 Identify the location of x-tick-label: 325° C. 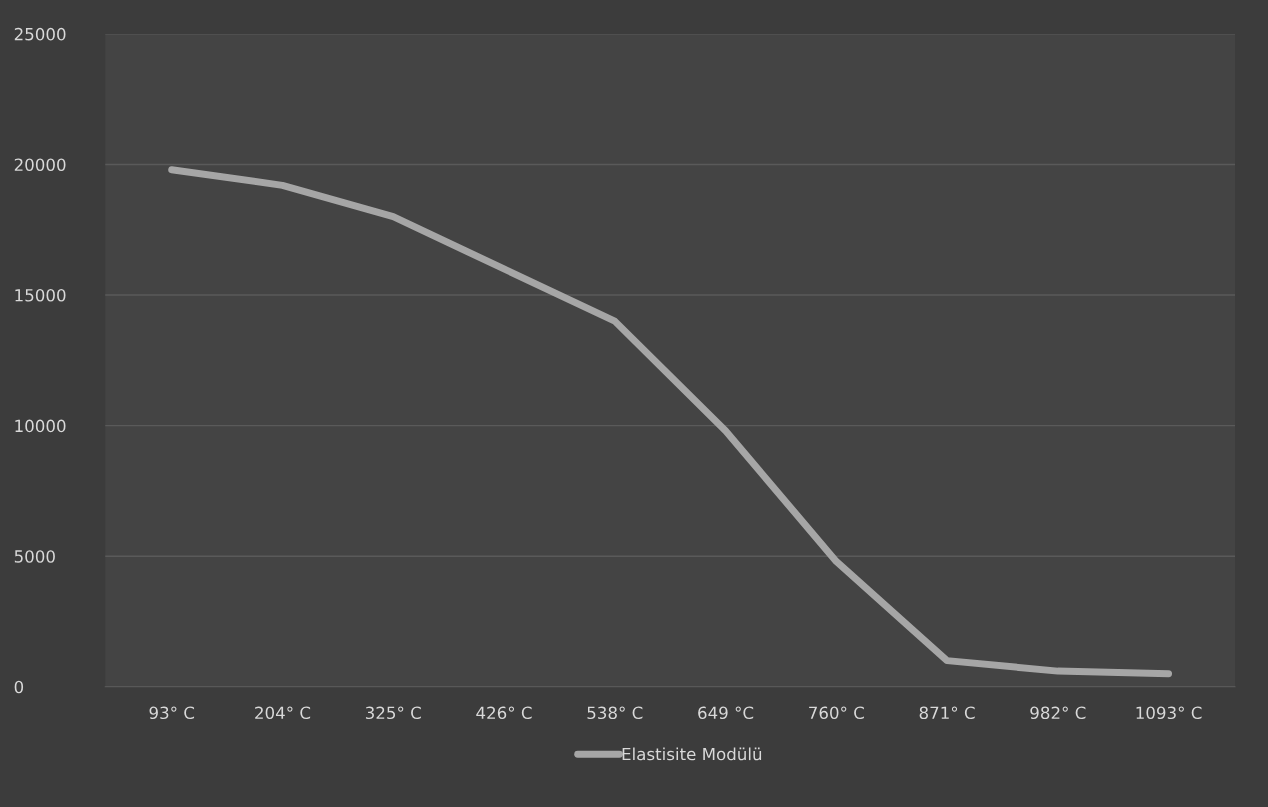
(393, 713).